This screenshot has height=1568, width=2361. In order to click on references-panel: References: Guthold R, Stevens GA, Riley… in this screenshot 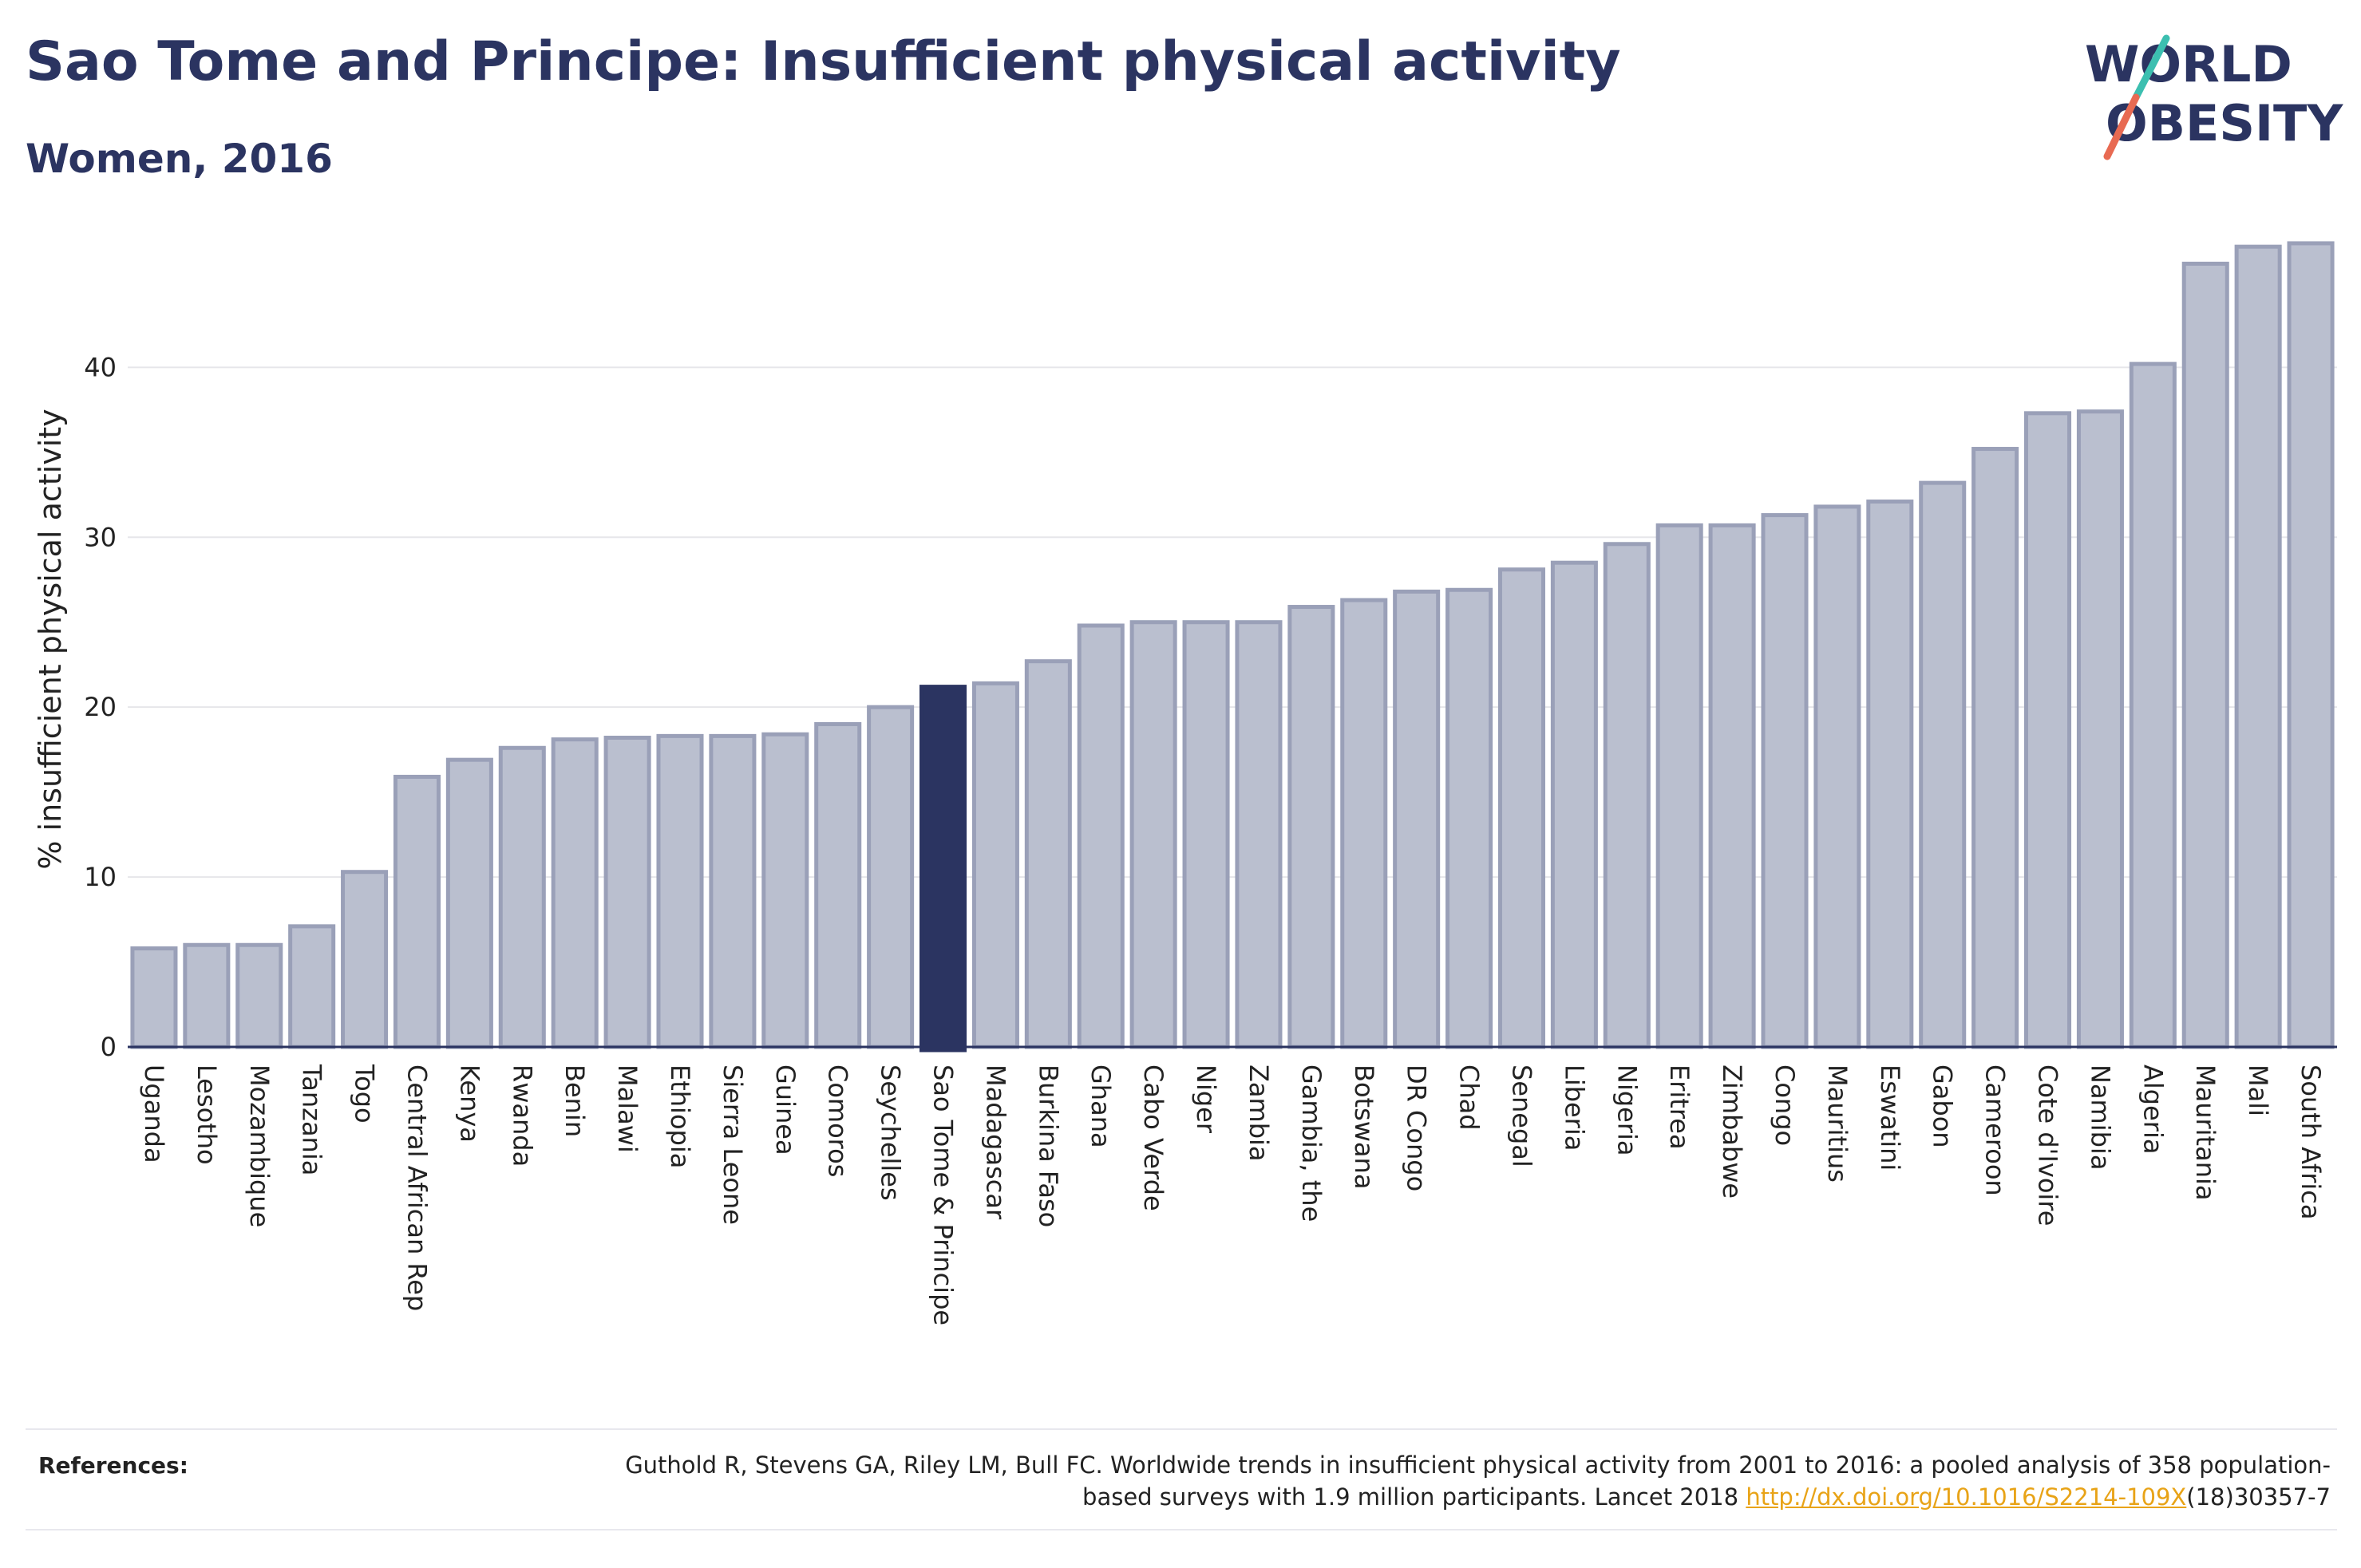, I will do `click(1181, 1479)`.